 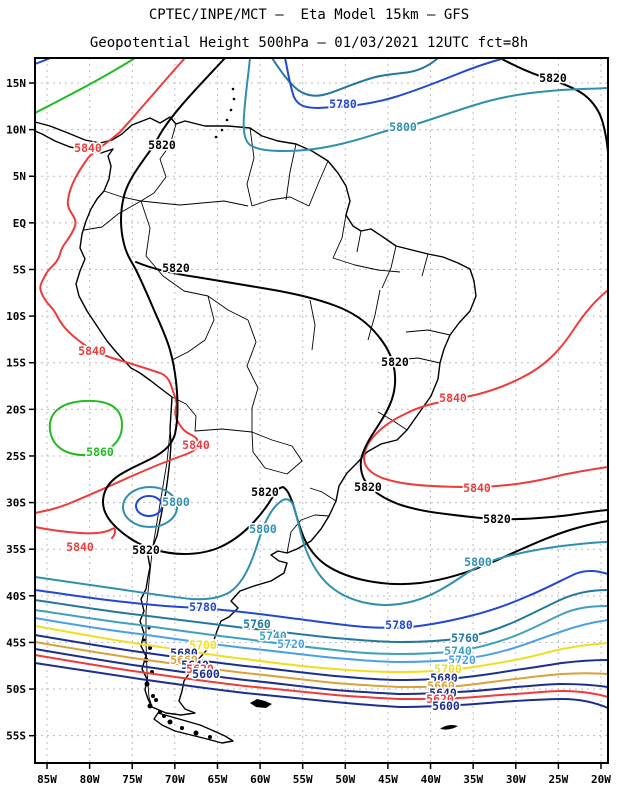 What do you see at coordinates (16, 409) in the screenshot?
I see `lat-tick-label: 20S` at bounding box center [16, 409].